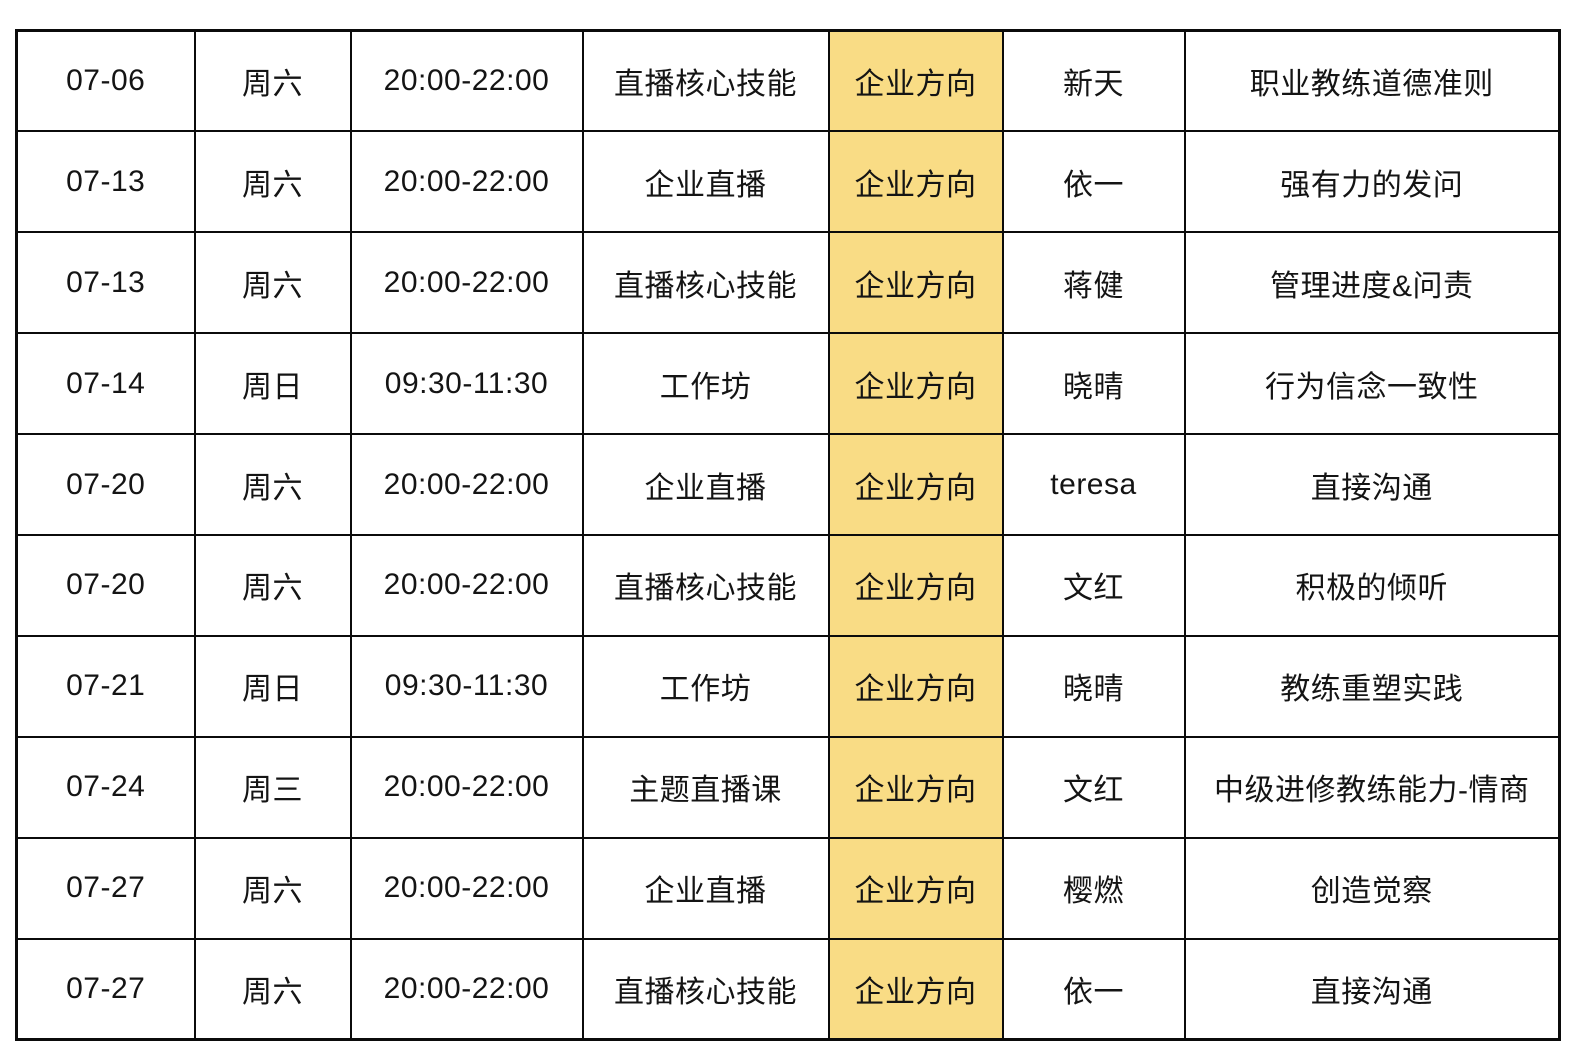  What do you see at coordinates (1372, 888) in the screenshot?
I see `cell-topic: 创造觉察` at bounding box center [1372, 888].